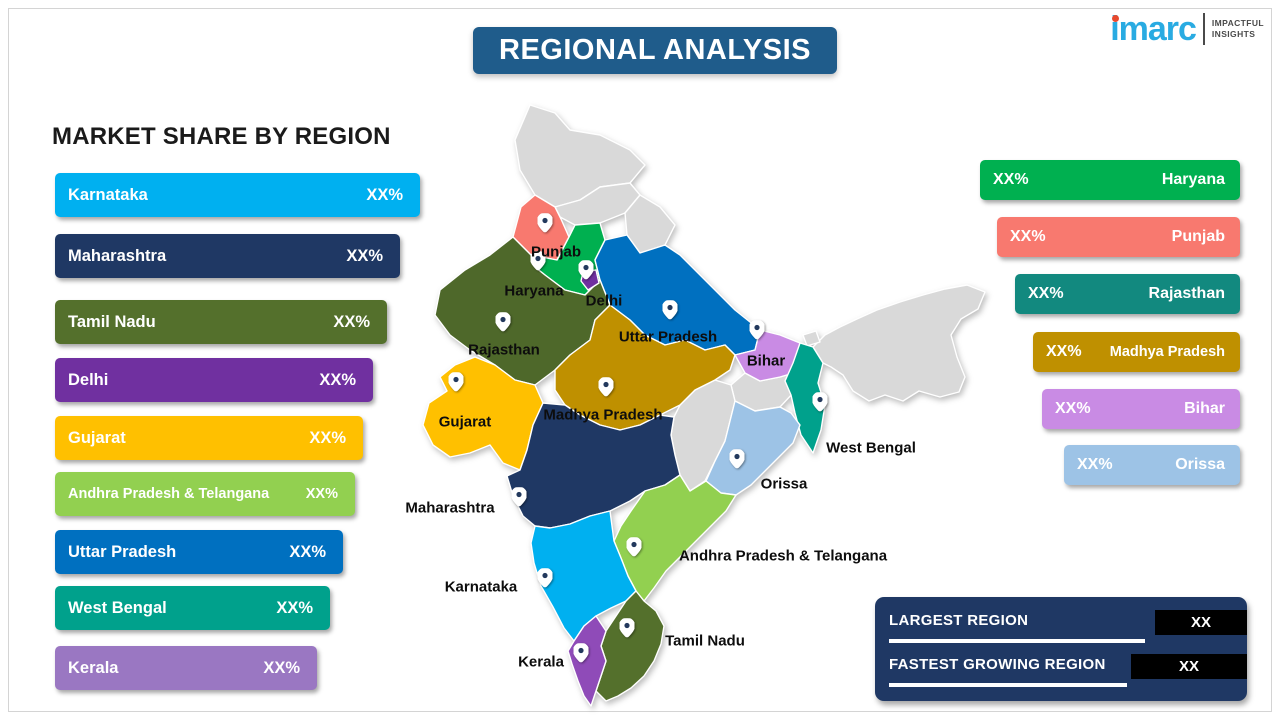 The width and height of the screenshot is (1280, 720). Describe the element at coordinates (1193, 179) in the screenshot. I see `bar-label: Haryana` at that location.